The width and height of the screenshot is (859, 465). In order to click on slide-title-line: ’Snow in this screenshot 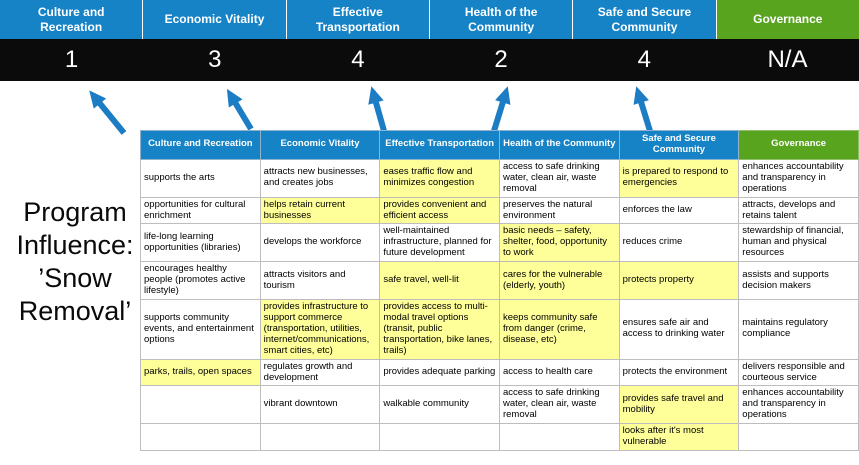, I will do `click(75, 278)`.